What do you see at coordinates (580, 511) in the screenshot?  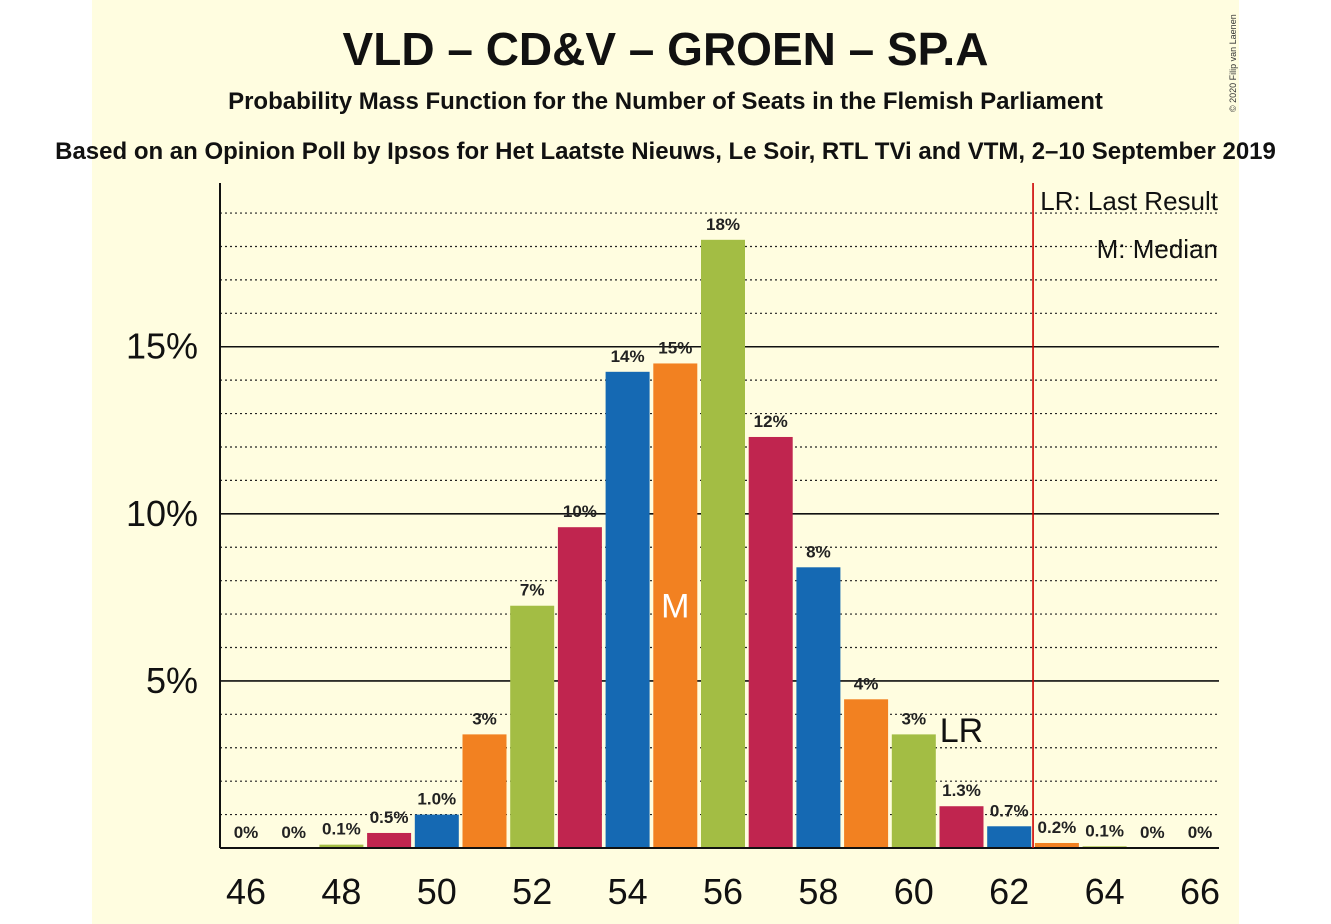 I see `data-label: 10%` at bounding box center [580, 511].